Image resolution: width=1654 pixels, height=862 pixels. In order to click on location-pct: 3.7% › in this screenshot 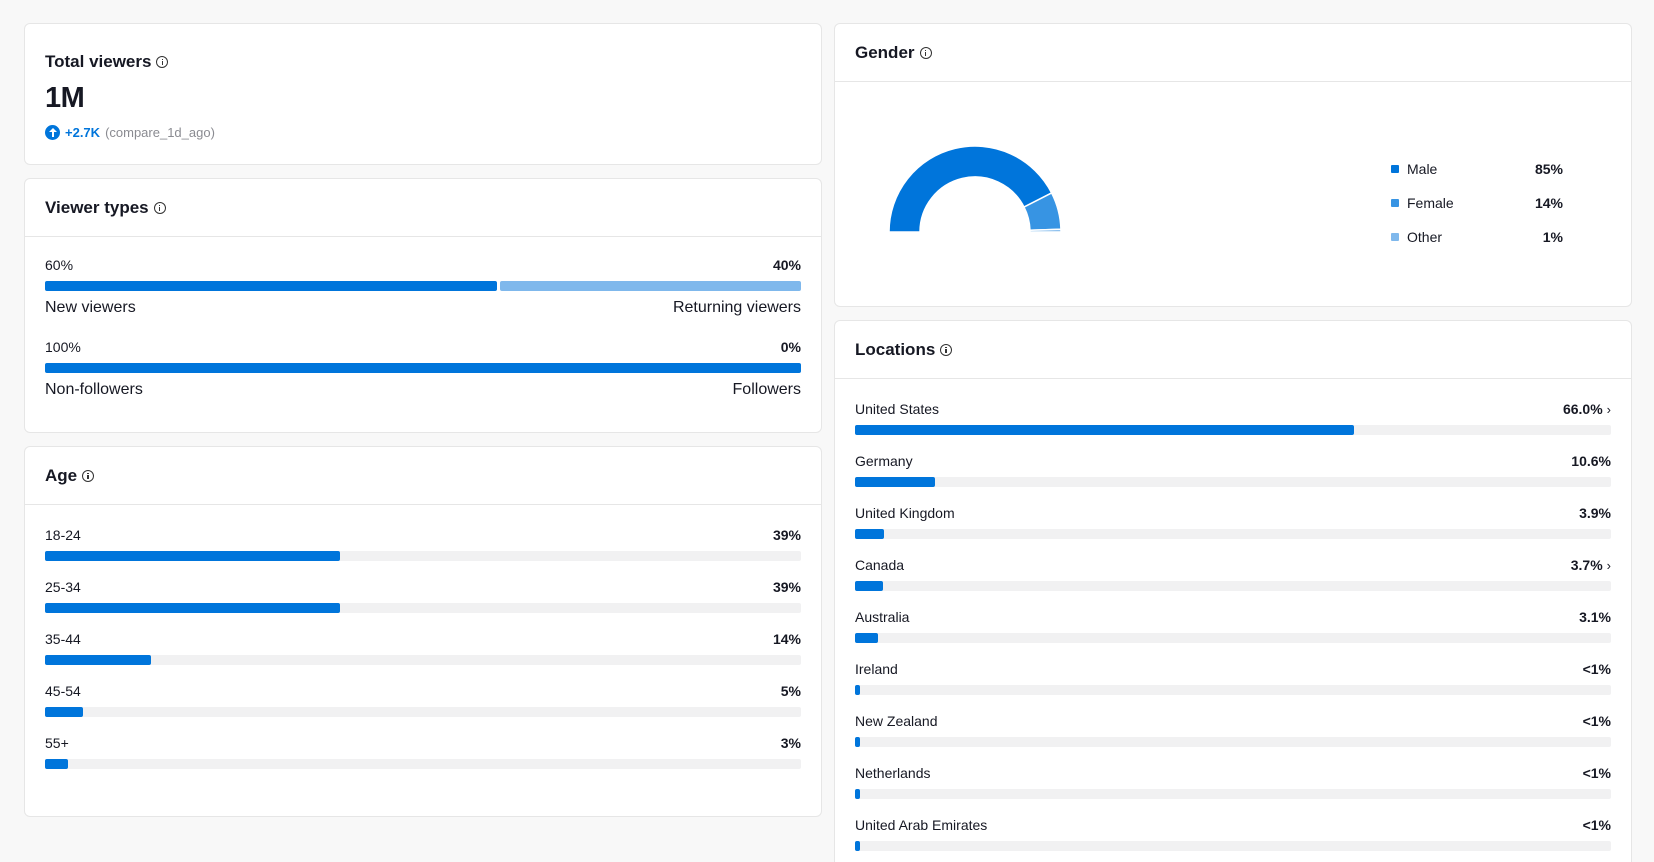, I will do `click(1591, 565)`.